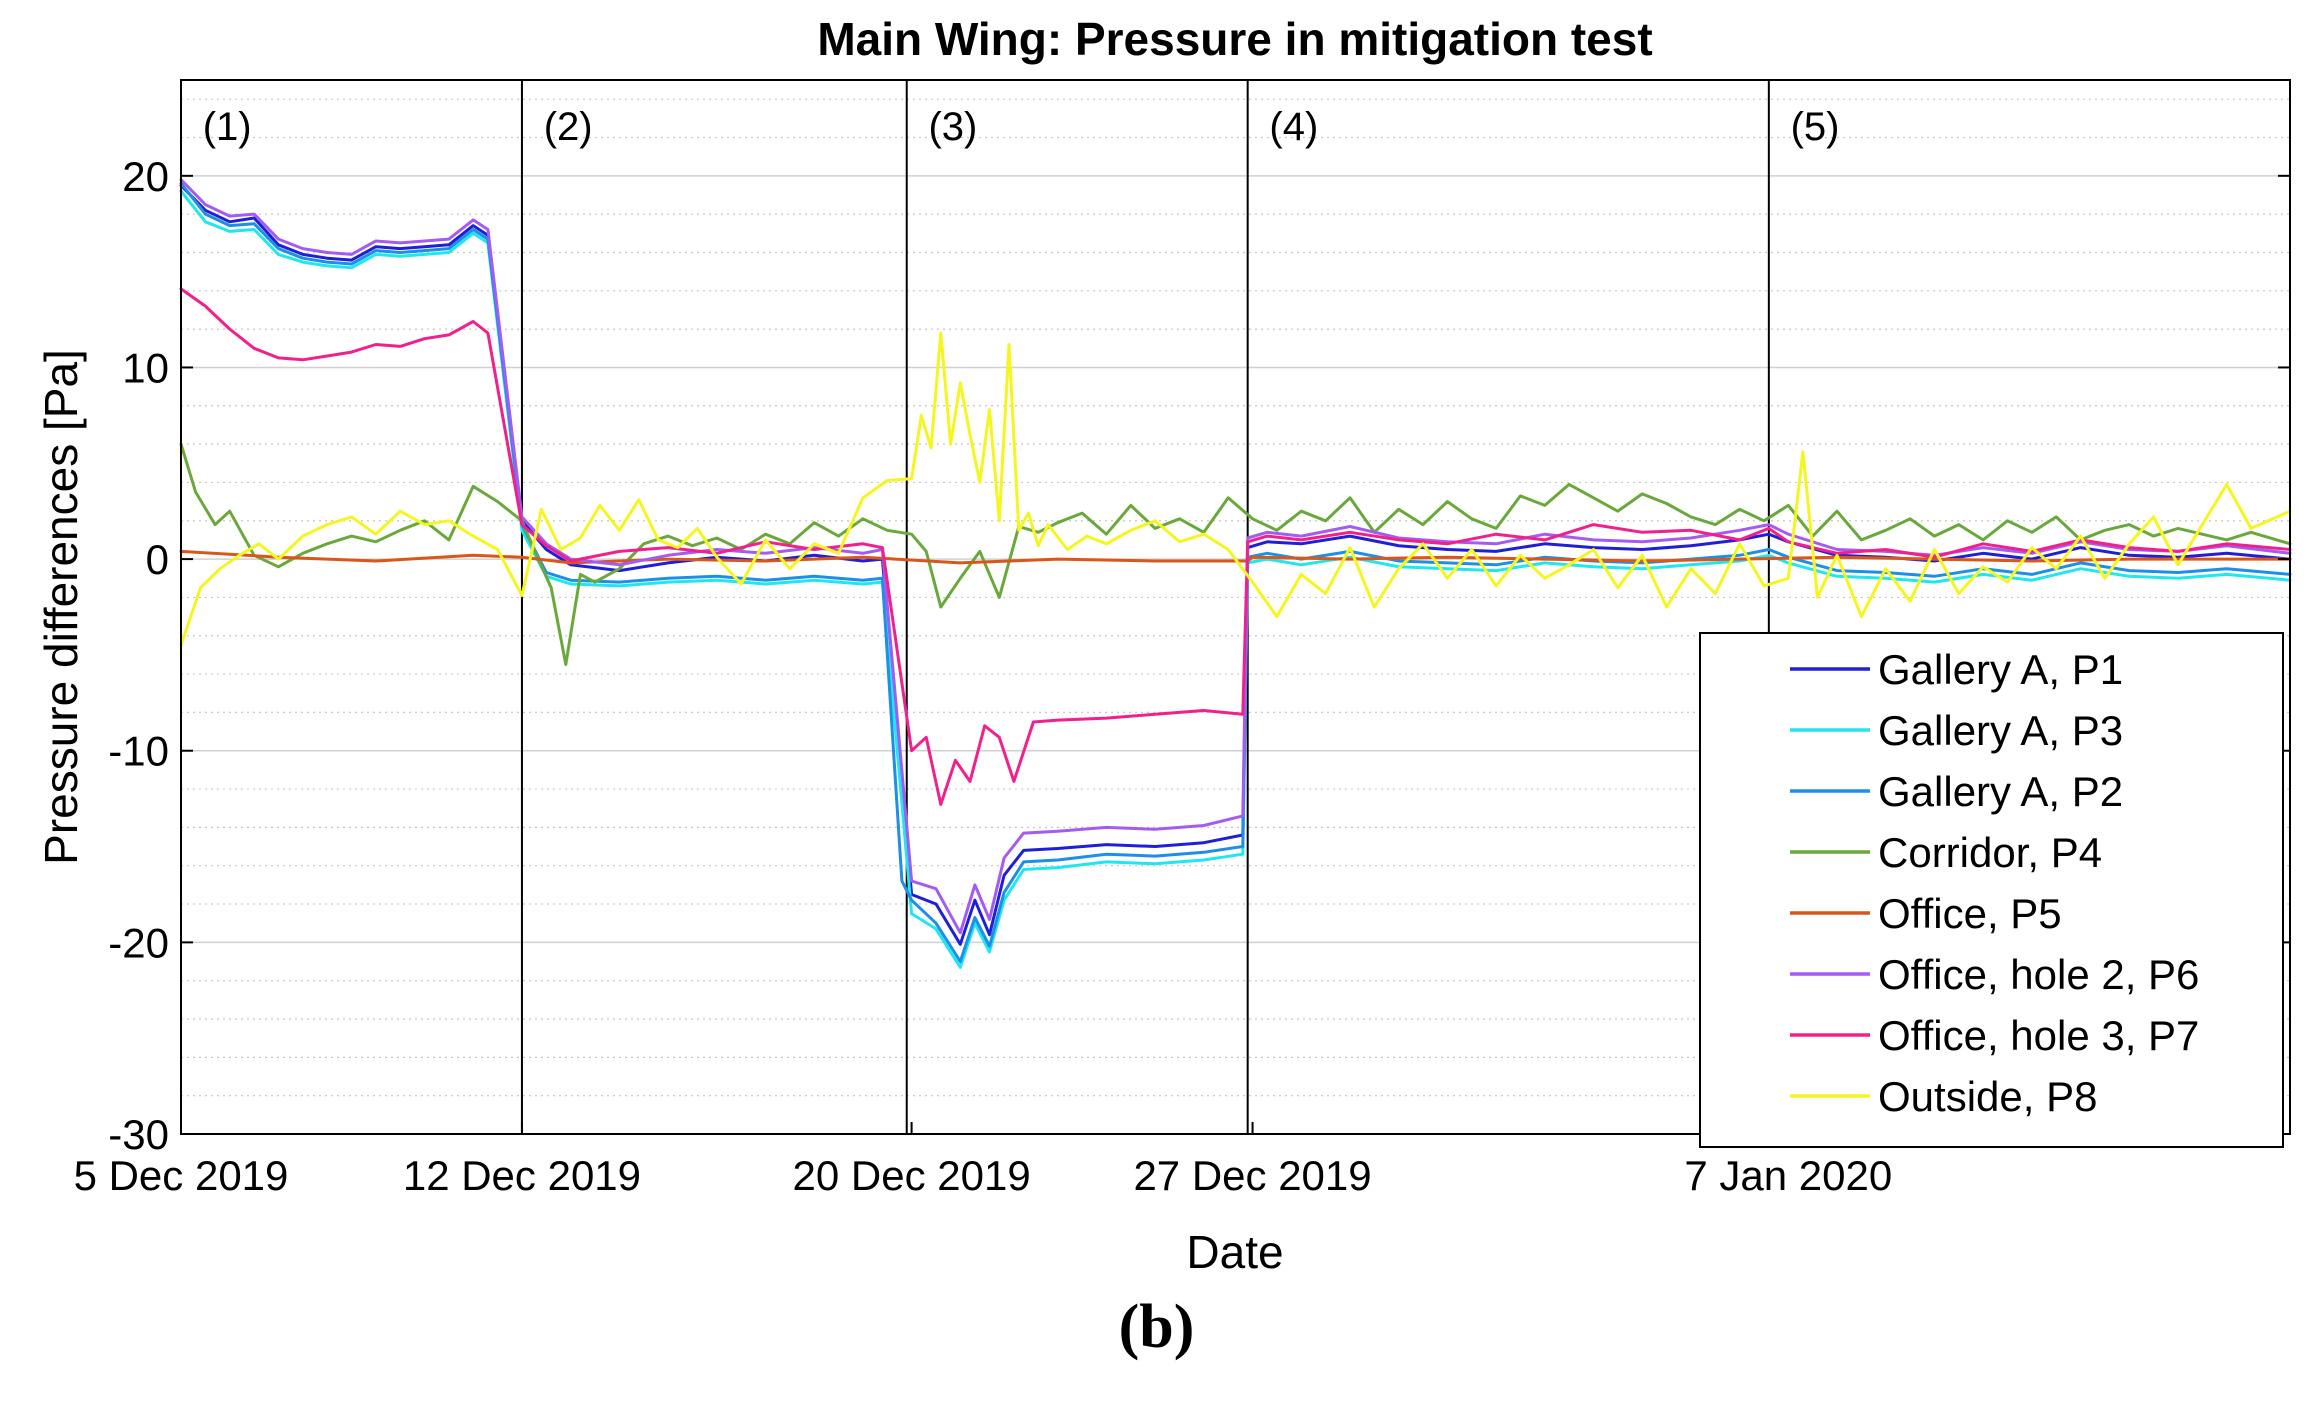 The height and width of the screenshot is (1417, 2313). What do you see at coordinates (2038, 1035) in the screenshot?
I see `legend-entry: Office, hole 3, P7` at bounding box center [2038, 1035].